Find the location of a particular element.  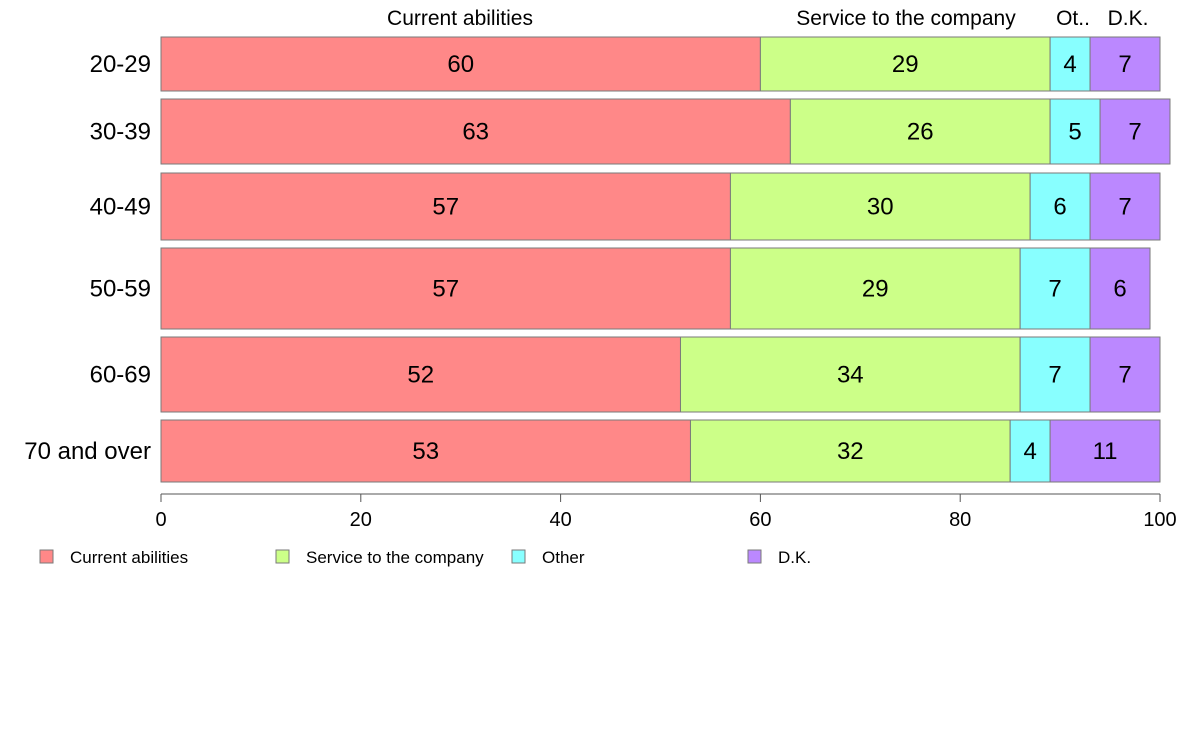

legend-item-service-to-the-company: Service to the company is located at coordinates (379, 557).